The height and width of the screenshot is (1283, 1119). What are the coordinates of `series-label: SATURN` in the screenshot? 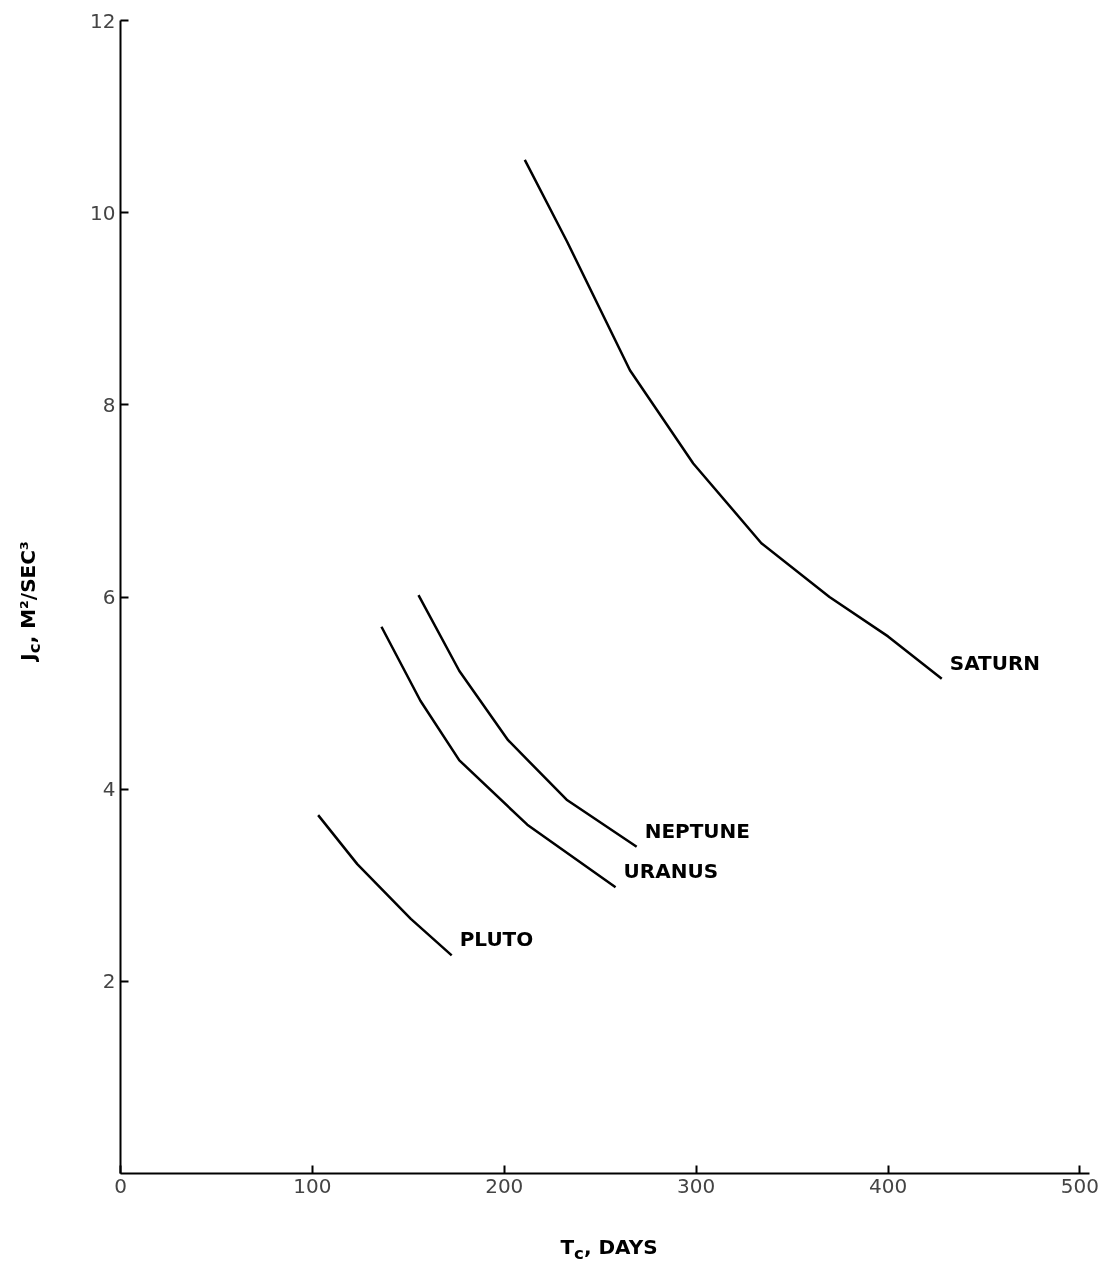 It's located at (995, 662).